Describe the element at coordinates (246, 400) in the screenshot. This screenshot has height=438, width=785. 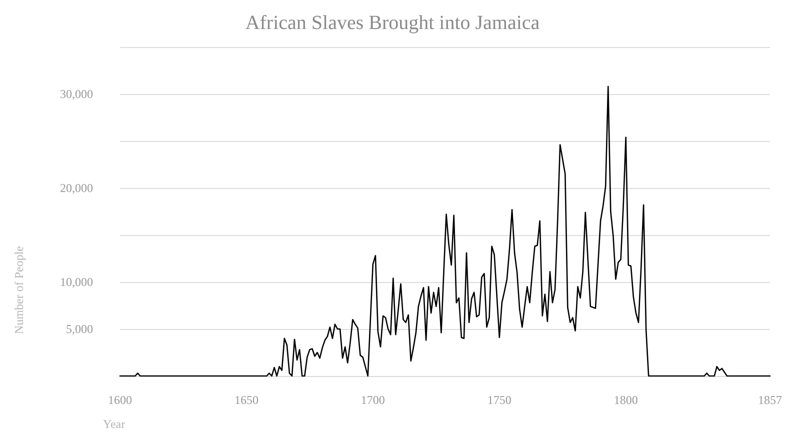
I see `x-tick-label: 1650` at that location.